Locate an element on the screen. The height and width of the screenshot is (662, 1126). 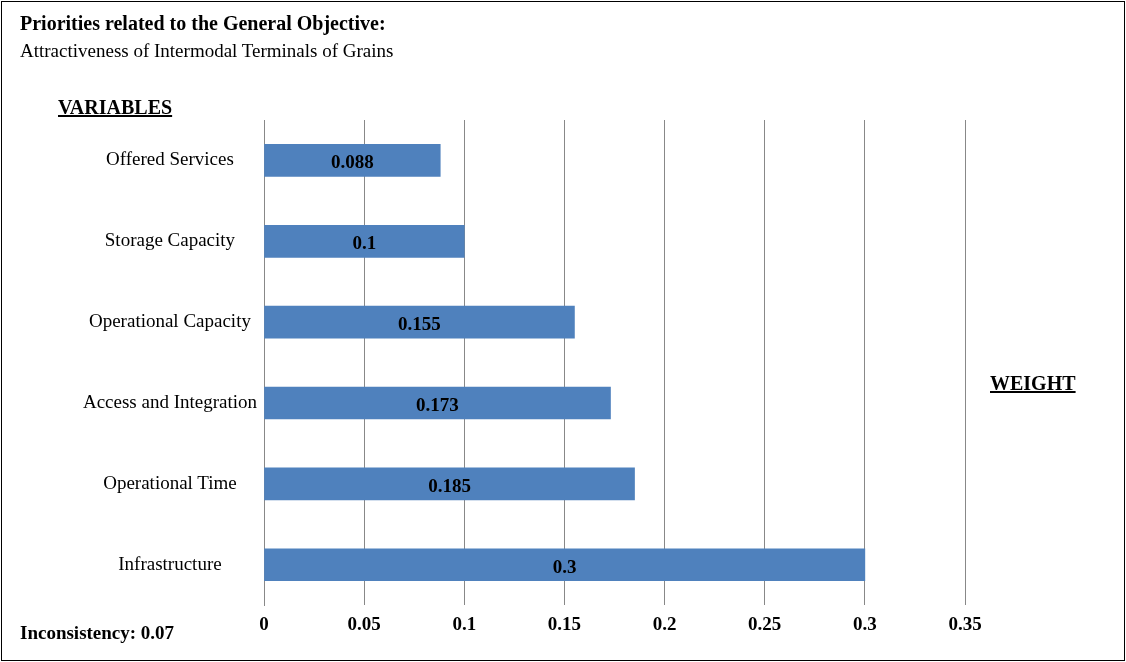
data-label: 0.173 is located at coordinates (437, 404).